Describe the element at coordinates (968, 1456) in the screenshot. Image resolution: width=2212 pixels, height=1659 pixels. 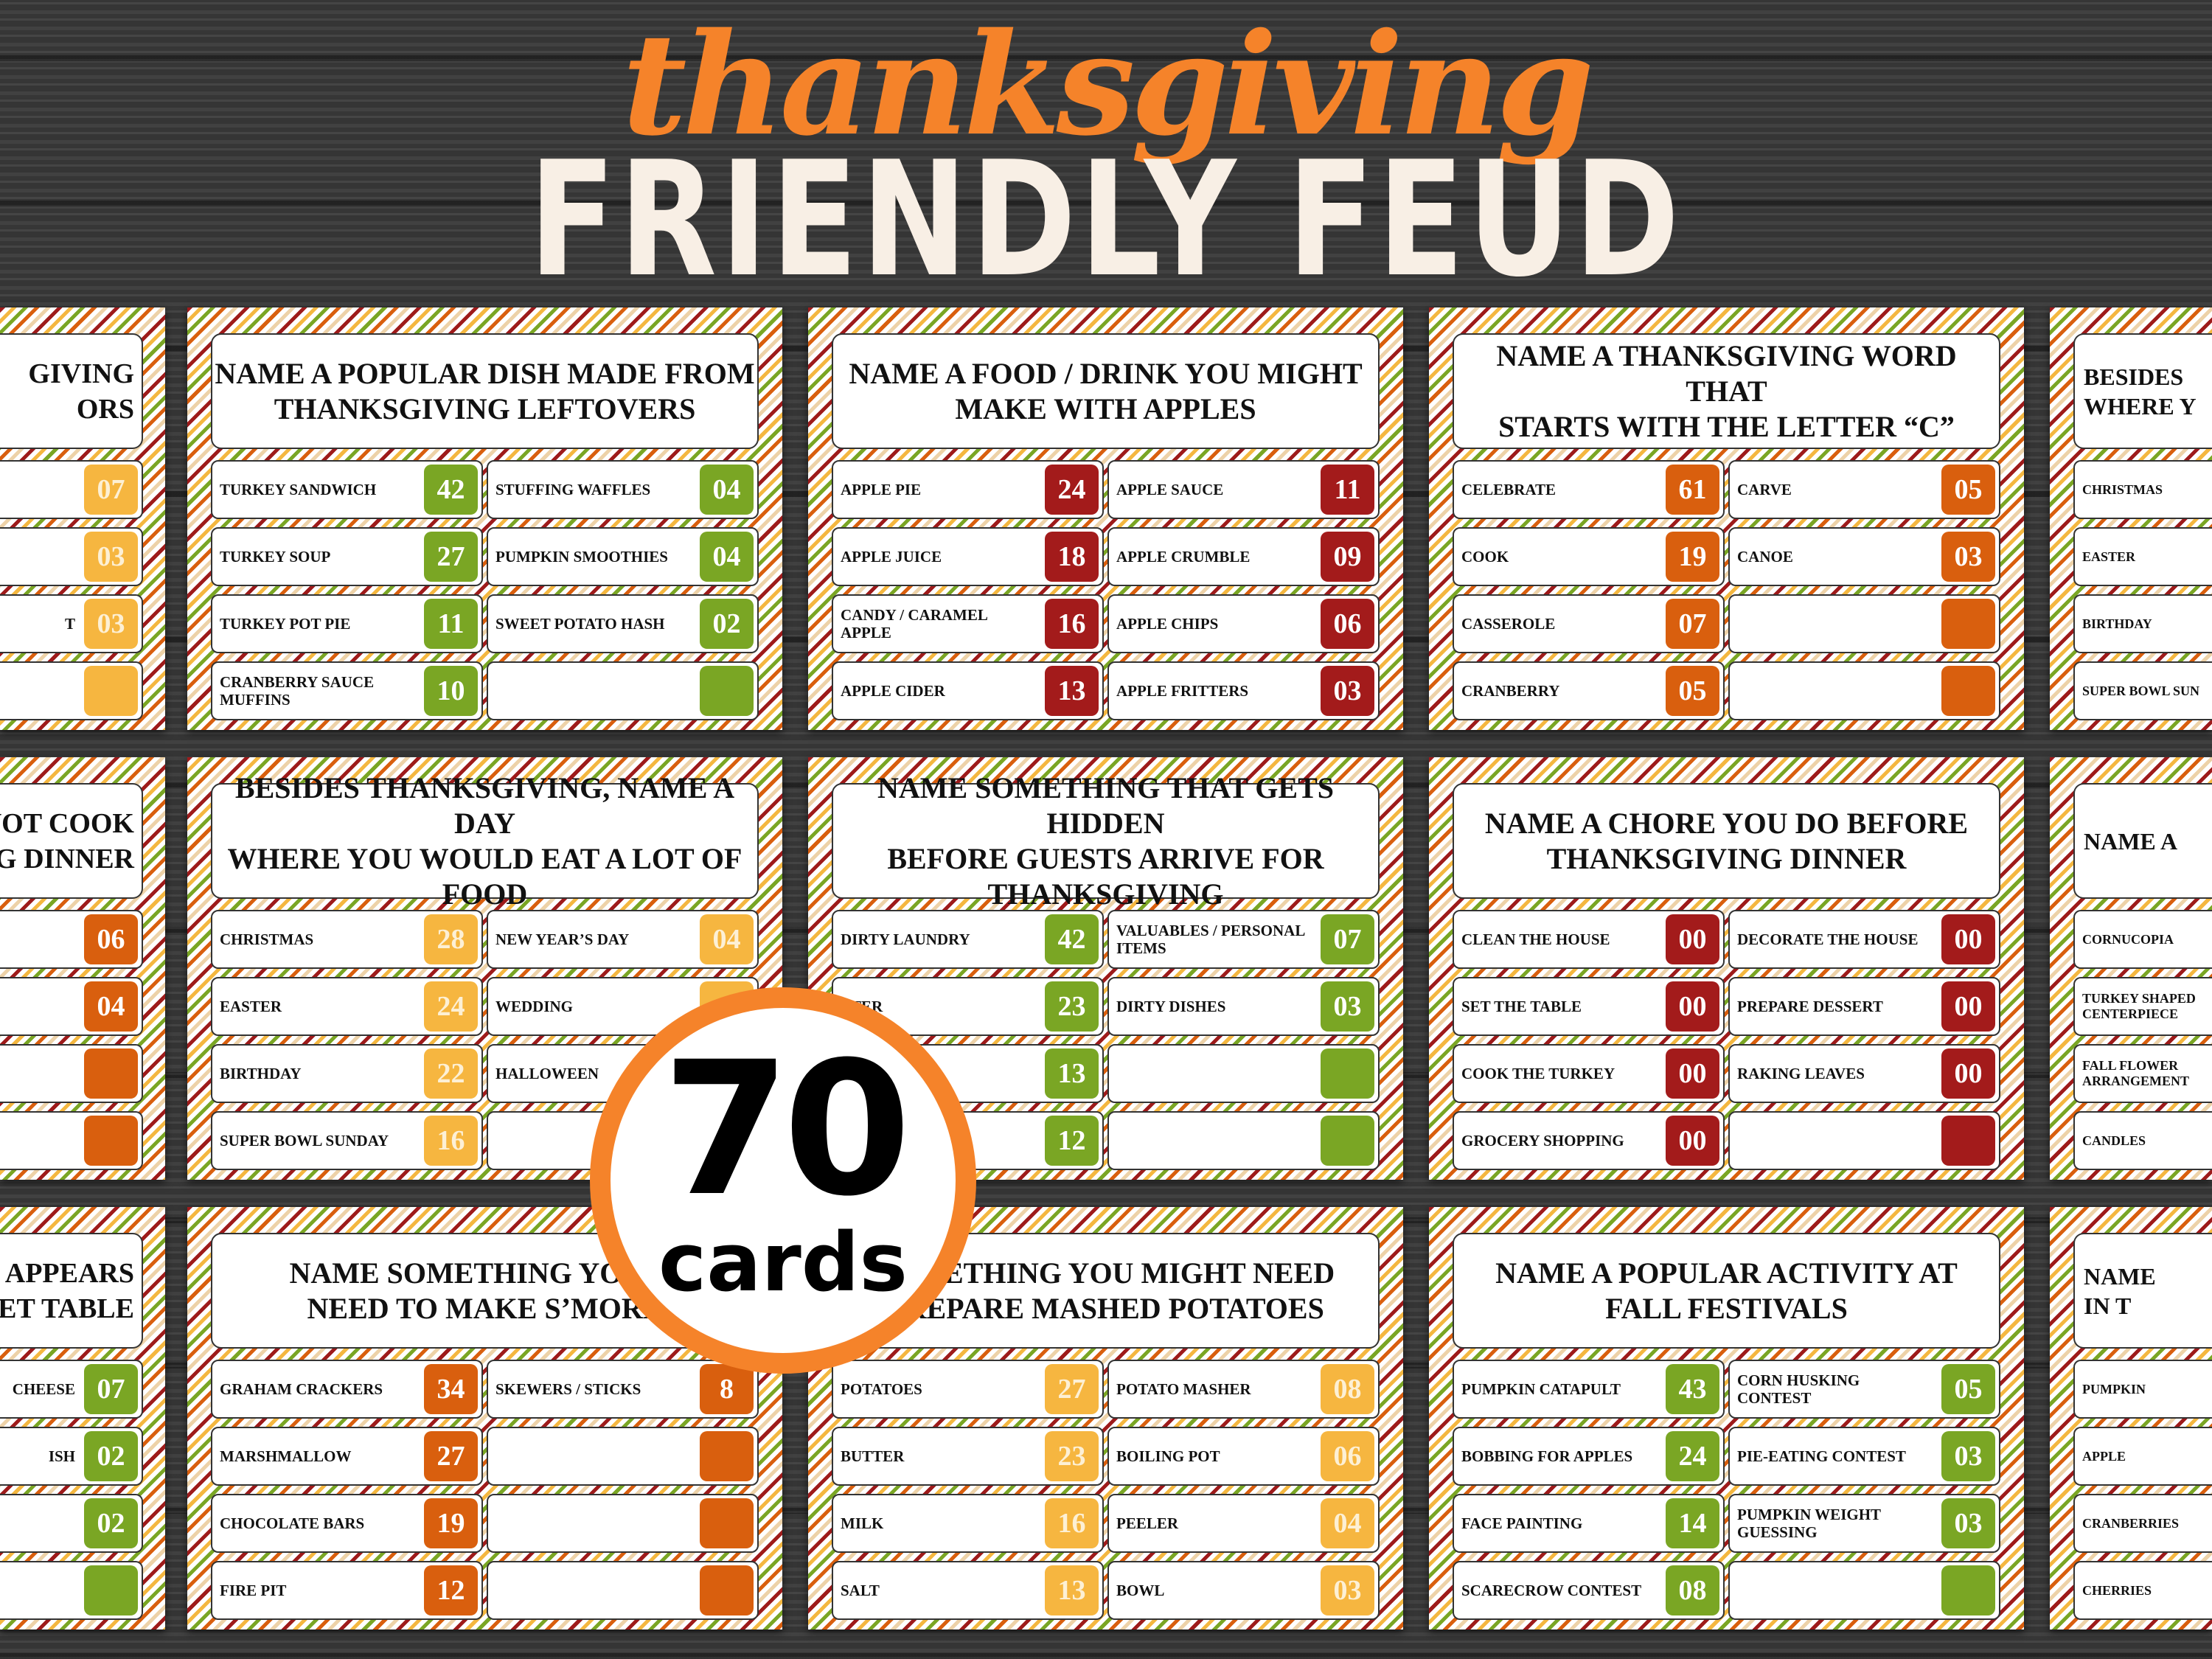
I see `answer-row: BUTTER 23` at that location.